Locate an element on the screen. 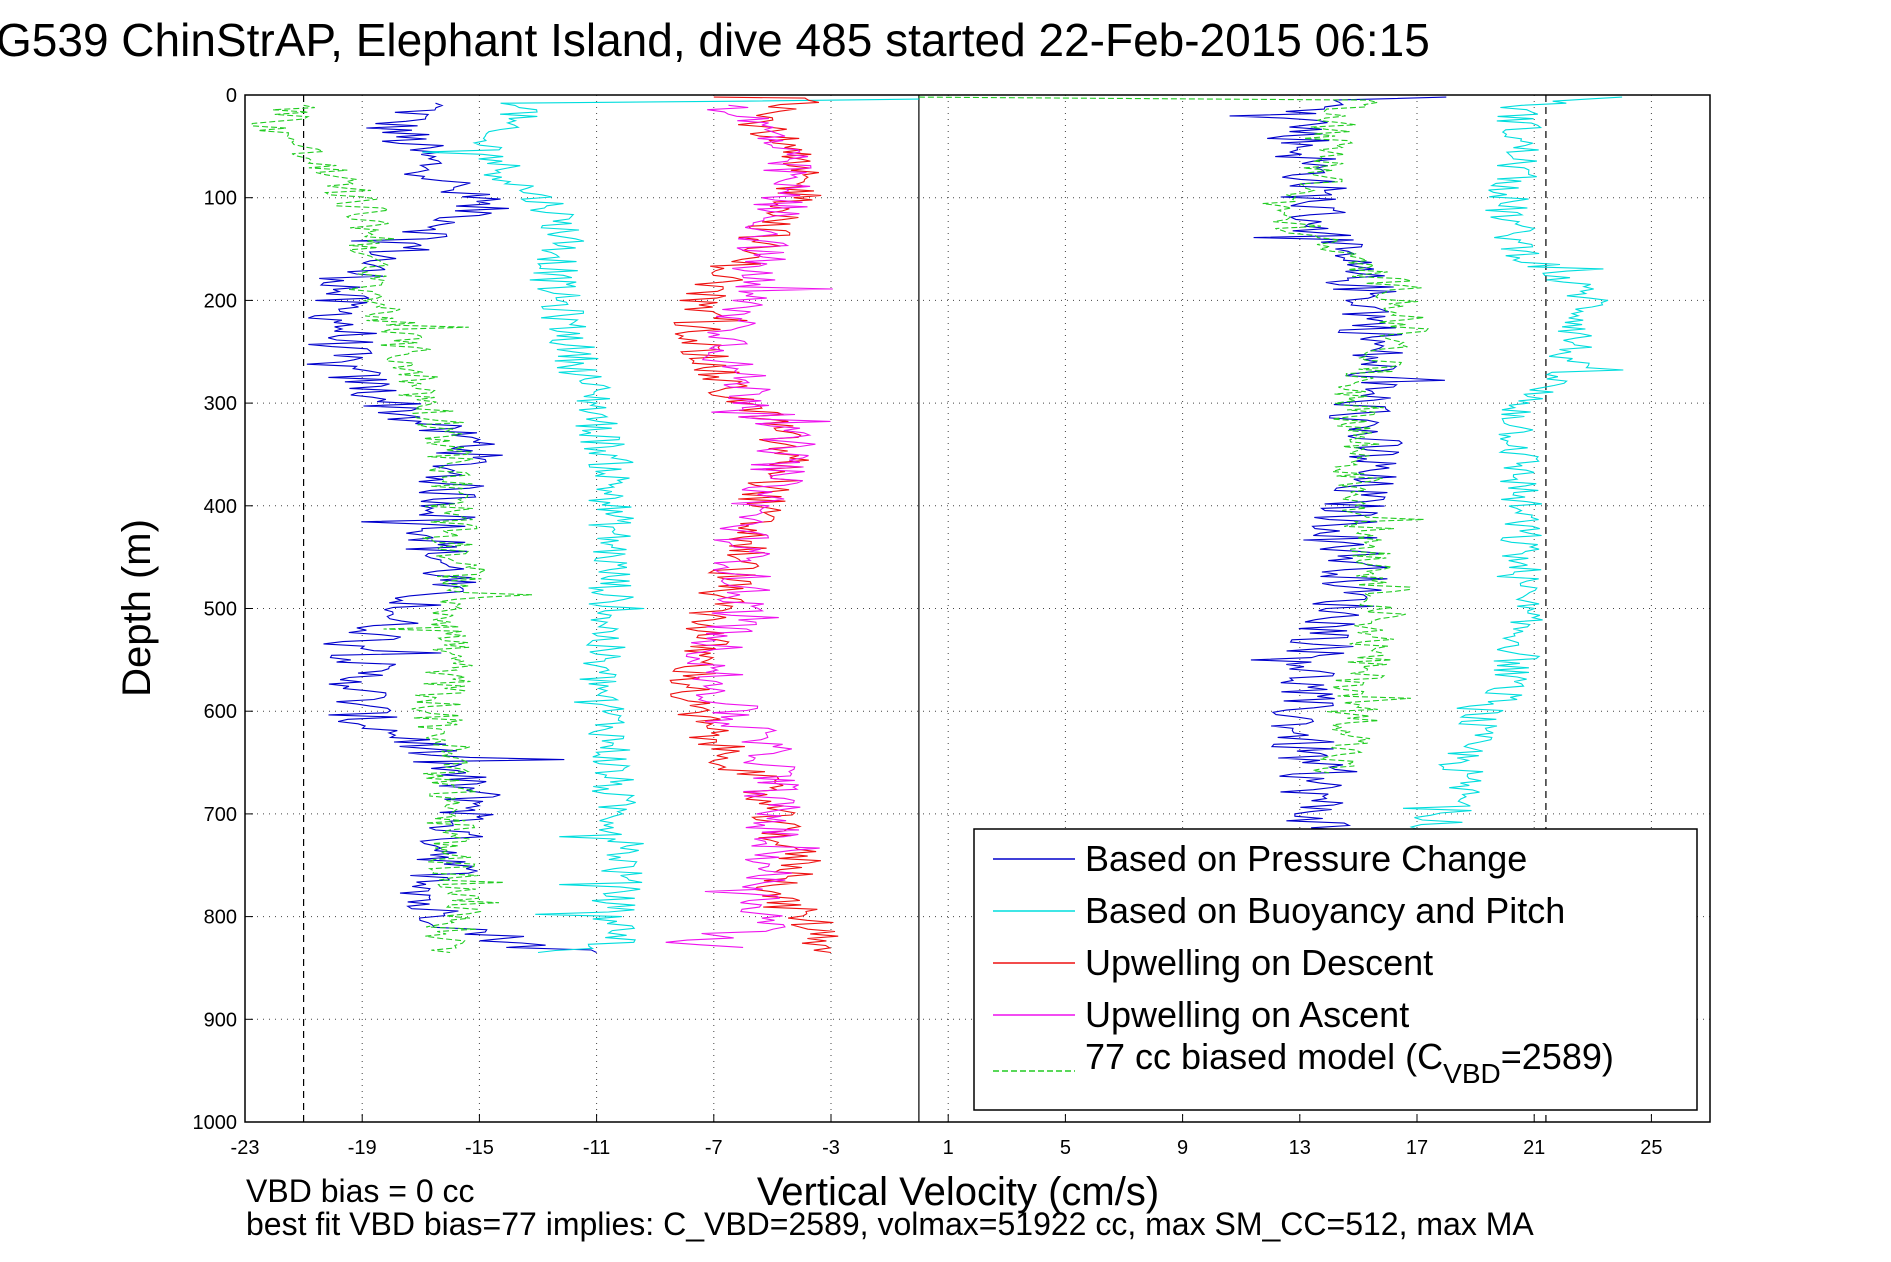 The image size is (1891, 1262). y-tick-label: 1000 is located at coordinates (215, 1123).